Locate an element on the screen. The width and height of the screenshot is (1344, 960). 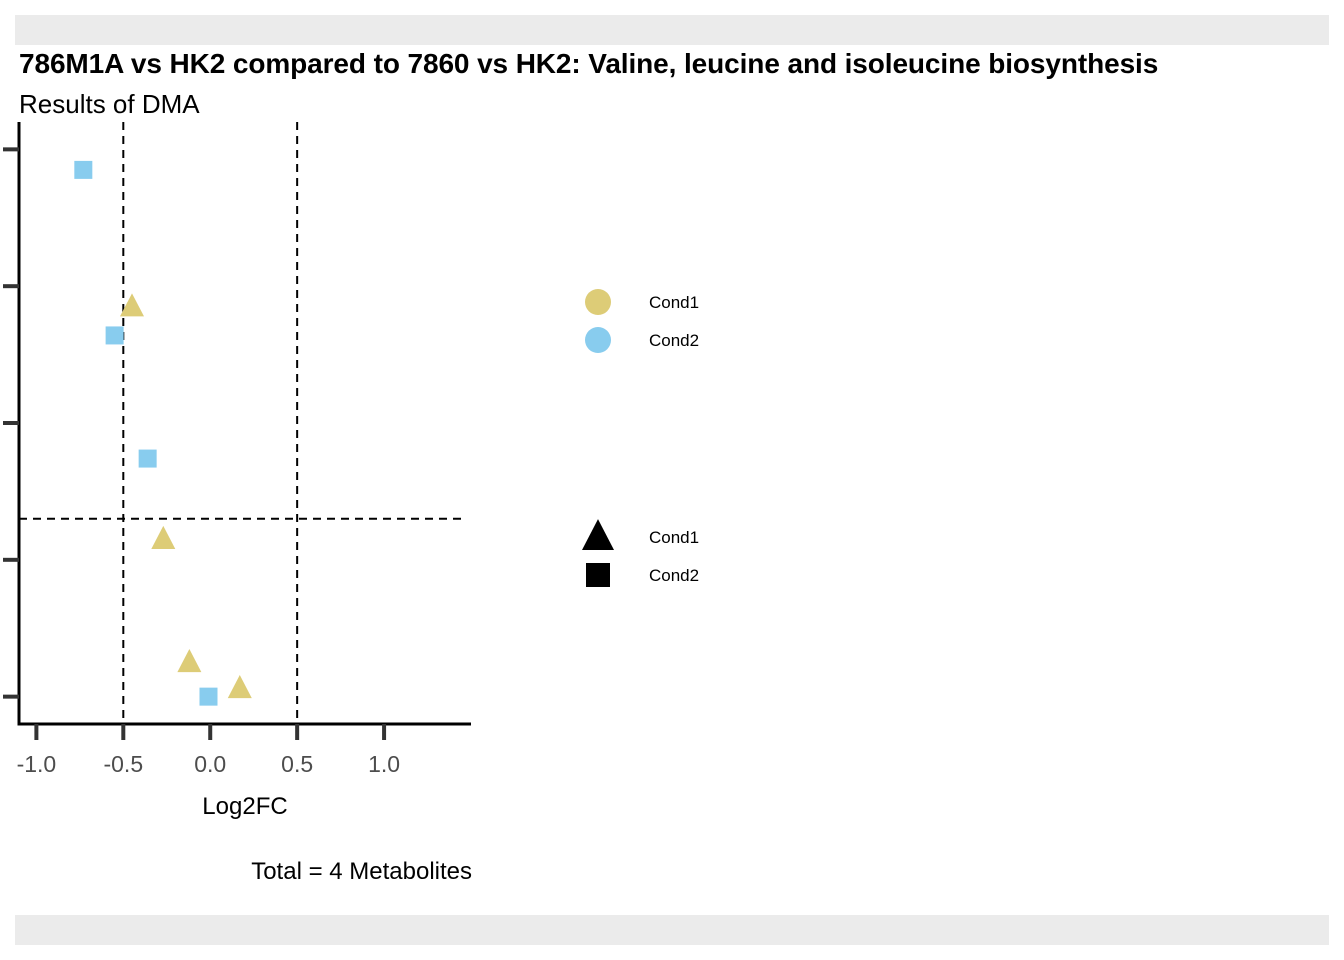
x-axis-title: Log2FC is located at coordinates (244, 806).